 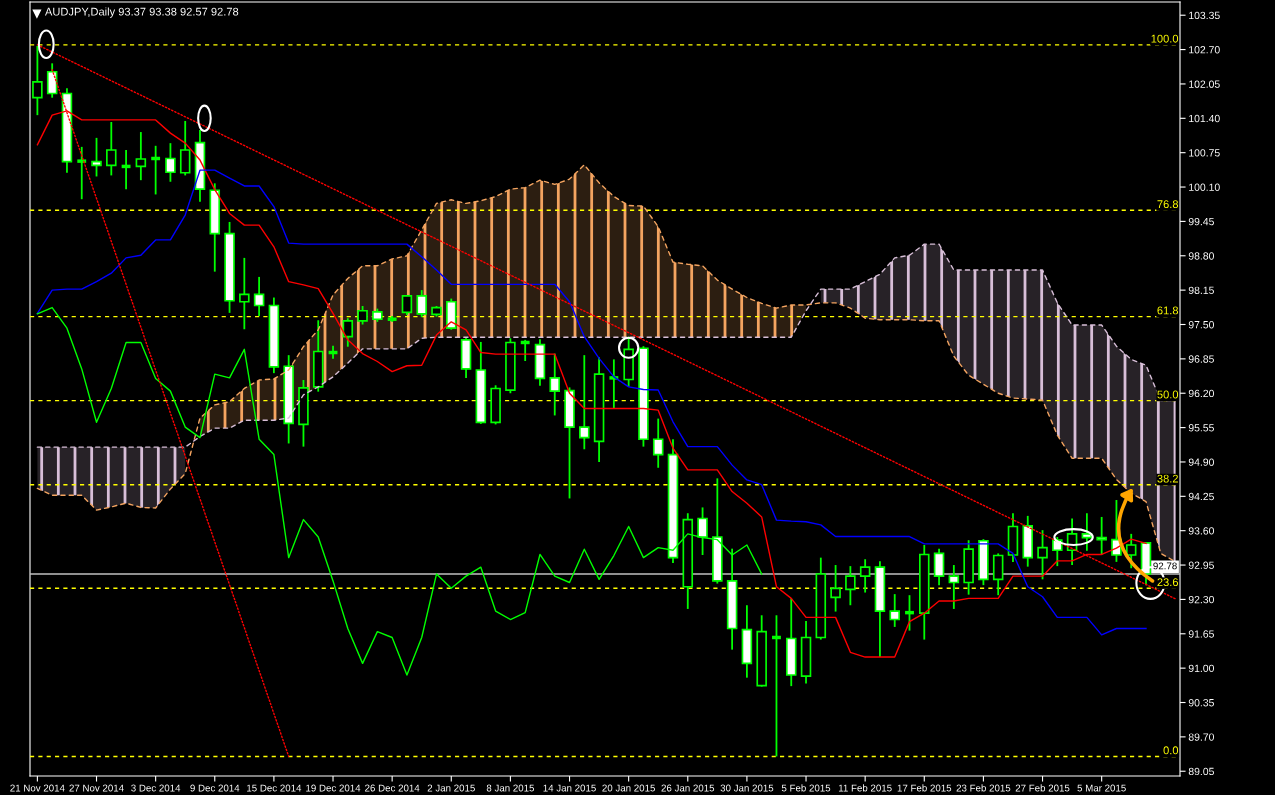 I want to click on y-tick-label: 99.45, so click(x=1201, y=221).